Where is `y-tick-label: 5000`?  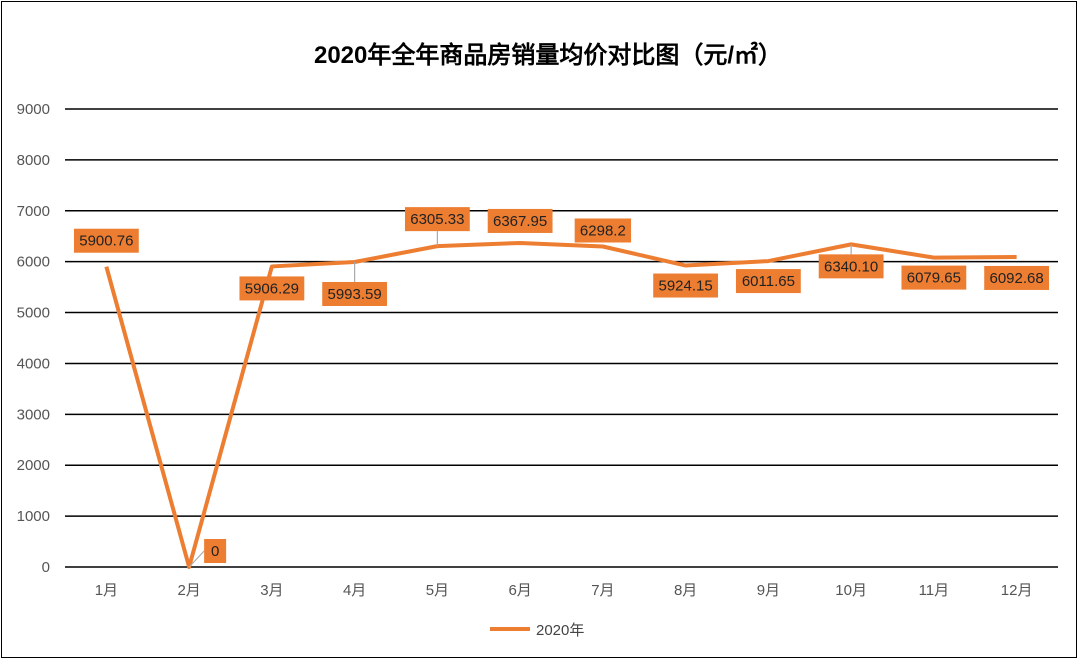 y-tick-label: 5000 is located at coordinates (33, 313).